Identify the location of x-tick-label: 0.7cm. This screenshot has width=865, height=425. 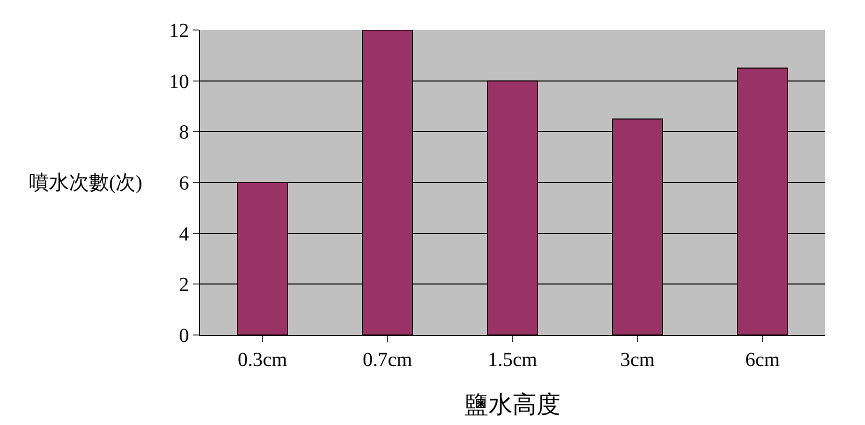
(387, 360).